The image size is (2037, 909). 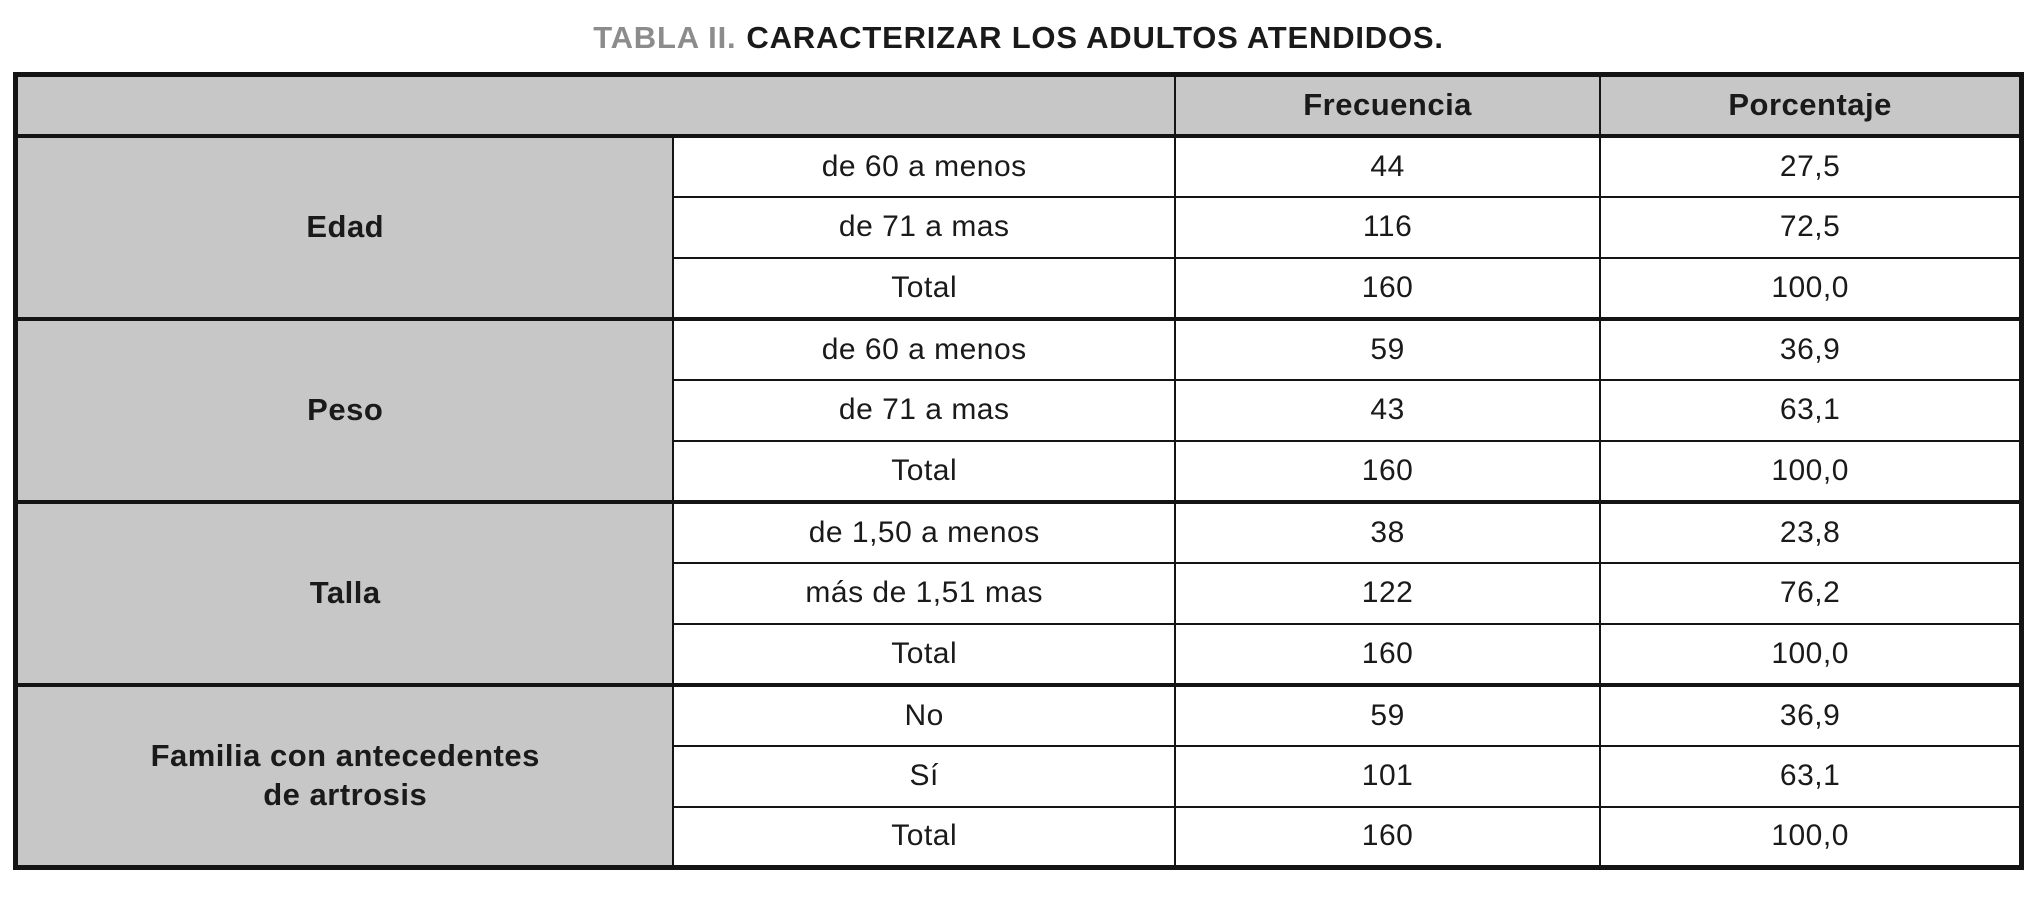 What do you see at coordinates (924, 531) in the screenshot?
I see `row-label-cell: de 1,50 a menos` at bounding box center [924, 531].